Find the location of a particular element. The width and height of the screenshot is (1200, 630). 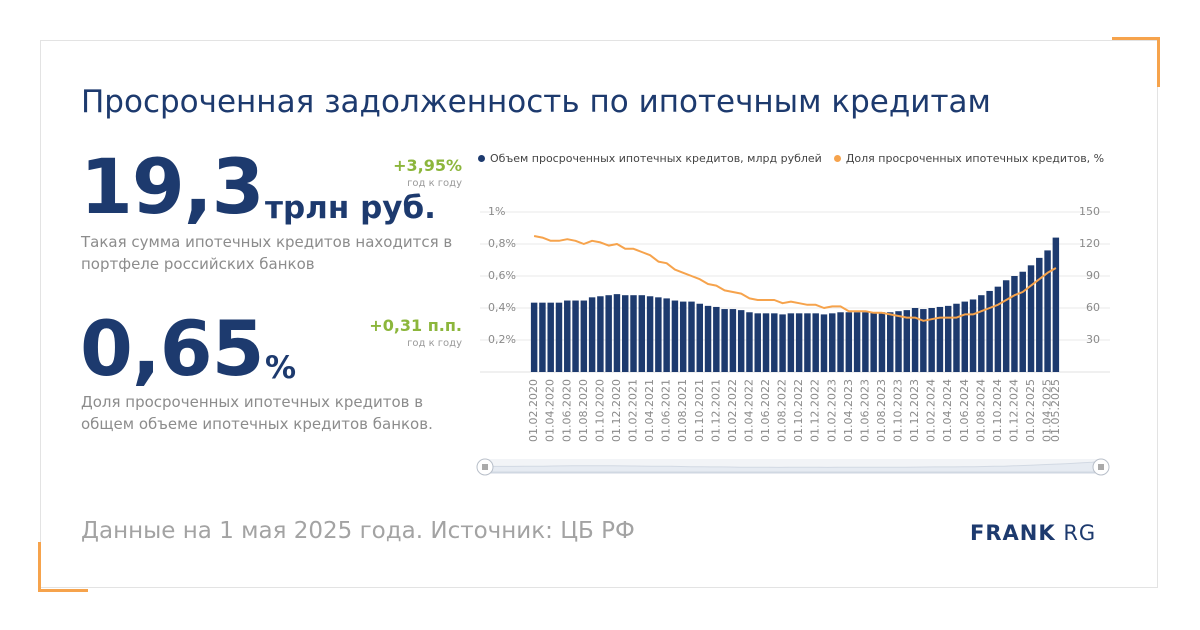

y-left-tick-label: 1% is located at coordinates (496, 211).